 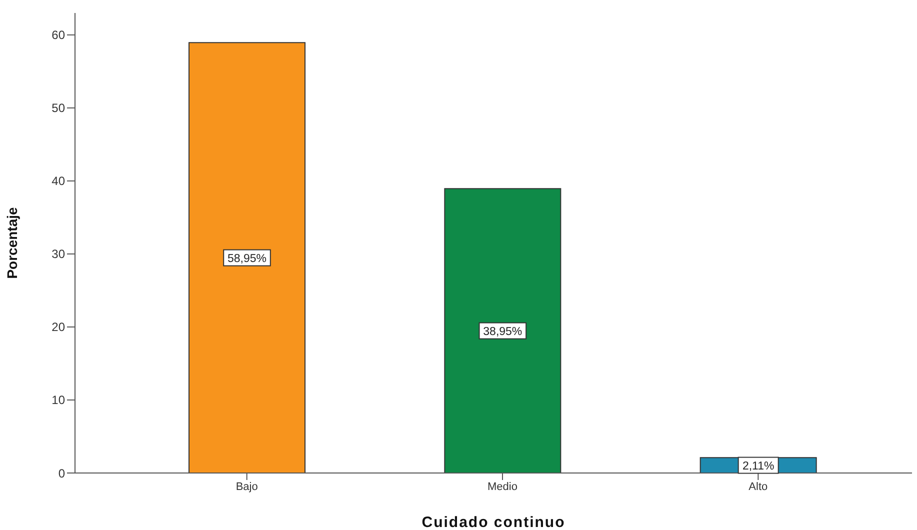 I want to click on y-tick-label: 40, so click(x=59, y=181).